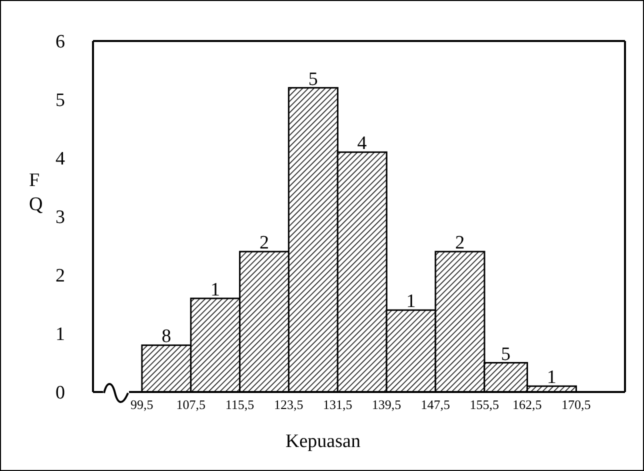  What do you see at coordinates (435, 404) in the screenshot?
I see `x-tick-label: 147,5` at bounding box center [435, 404].